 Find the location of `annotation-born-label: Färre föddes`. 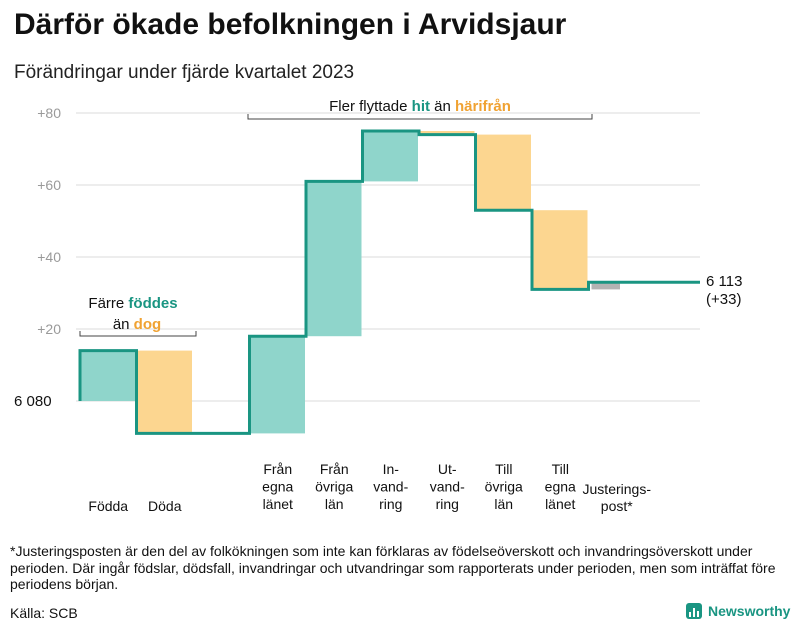

annotation-born-label: Färre föddes is located at coordinates (132, 303).